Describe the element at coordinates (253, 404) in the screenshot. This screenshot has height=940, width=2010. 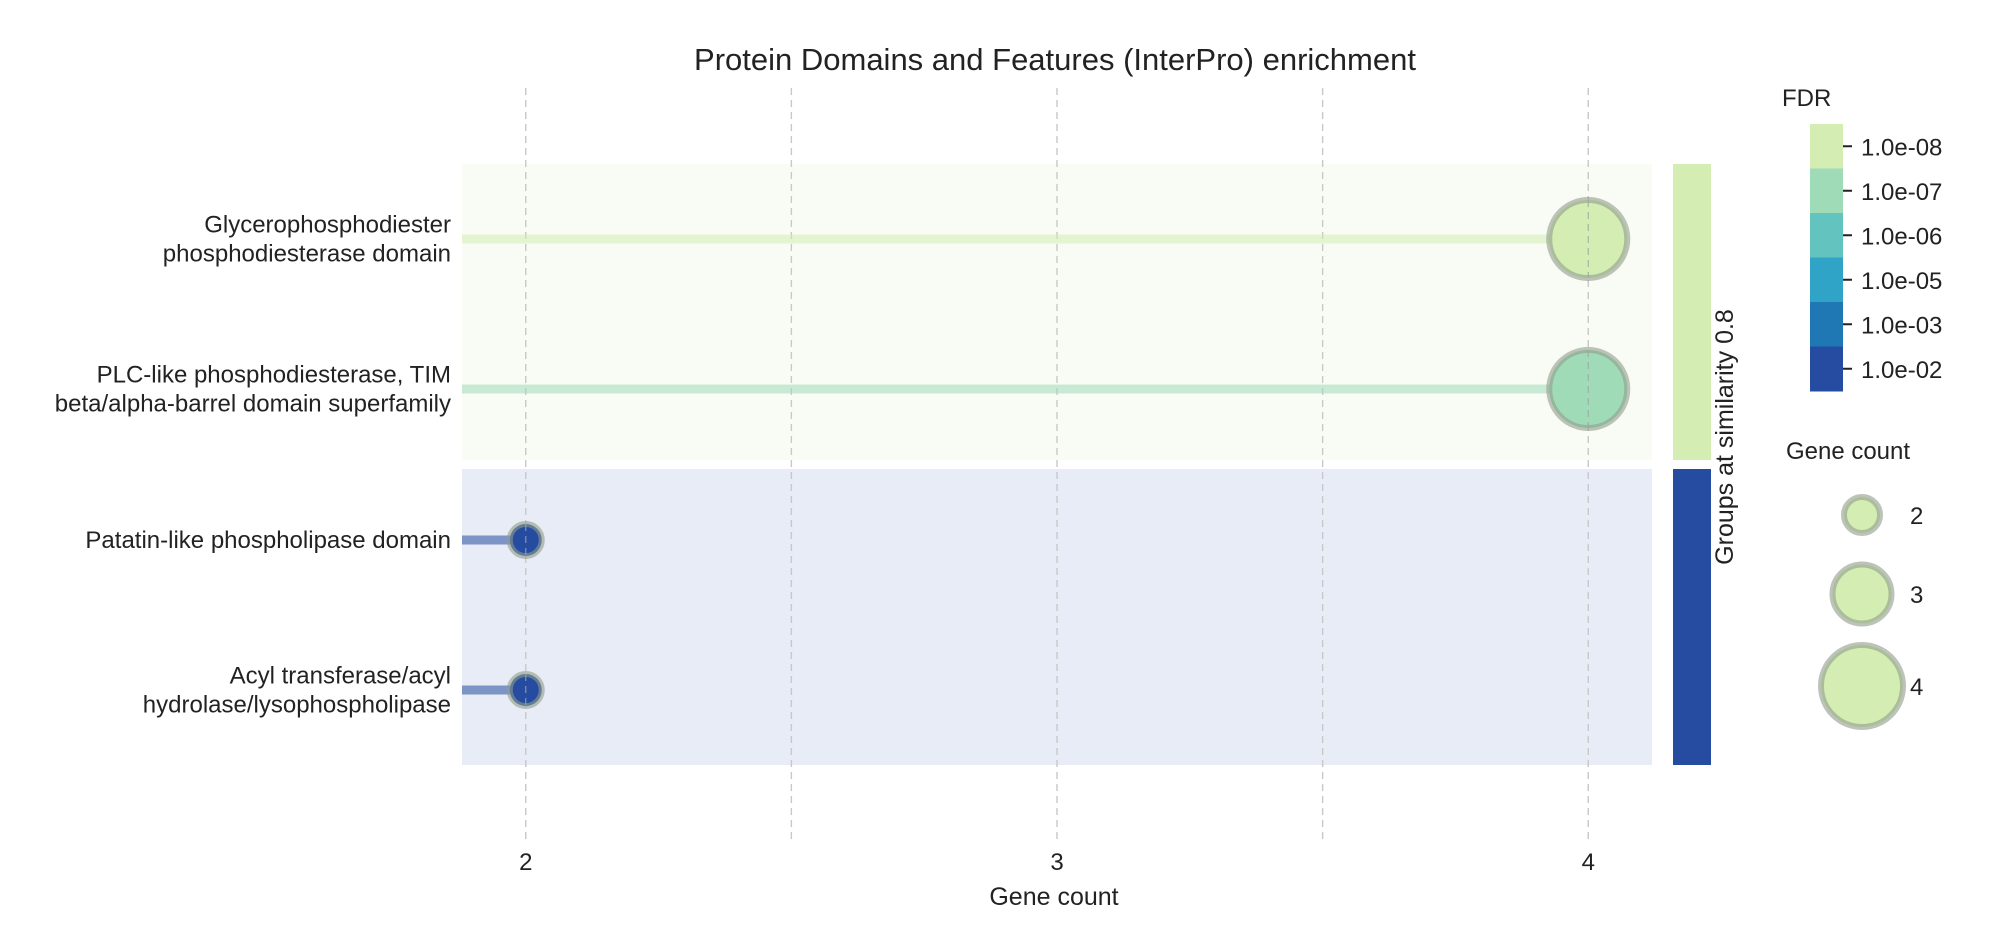
I see `y-tick-label: beta/alpha-barrel domain superfamily` at that location.